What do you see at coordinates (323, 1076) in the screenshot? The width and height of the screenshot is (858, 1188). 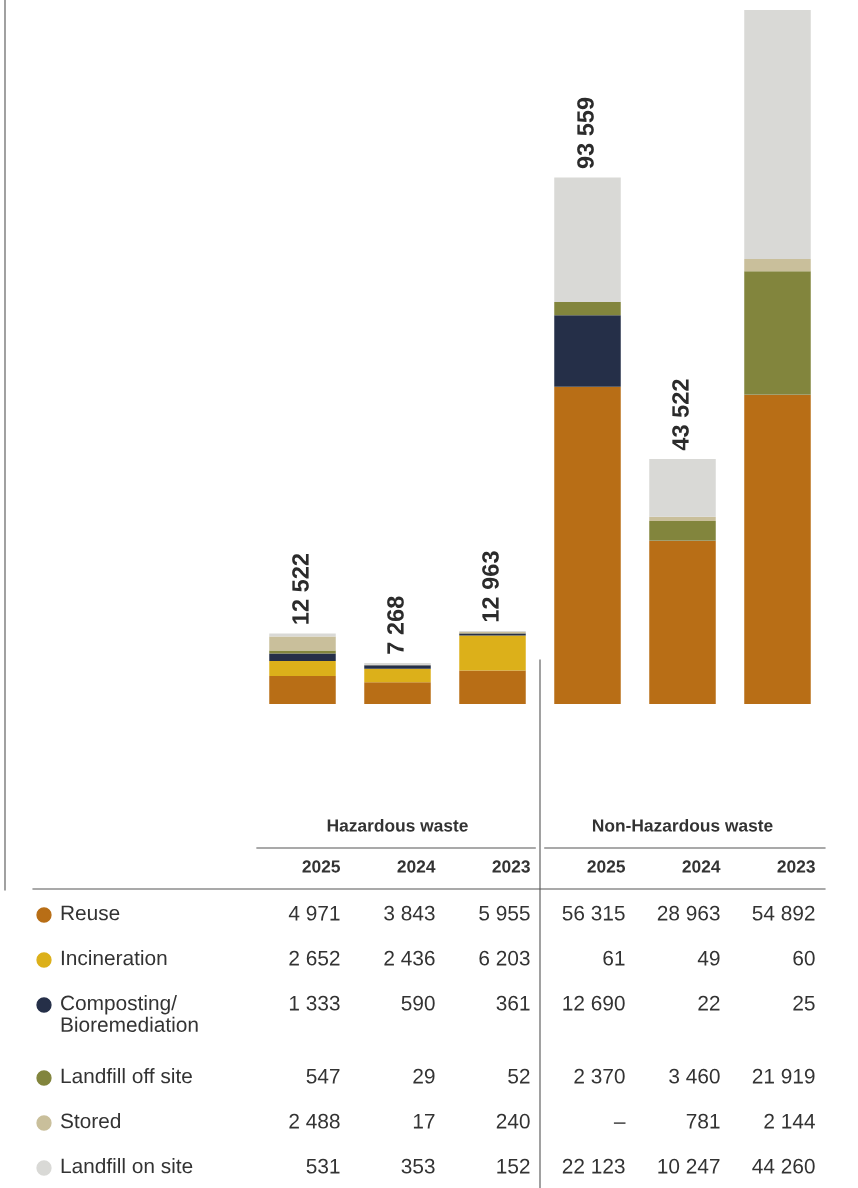 I see `data-label: 547` at bounding box center [323, 1076].